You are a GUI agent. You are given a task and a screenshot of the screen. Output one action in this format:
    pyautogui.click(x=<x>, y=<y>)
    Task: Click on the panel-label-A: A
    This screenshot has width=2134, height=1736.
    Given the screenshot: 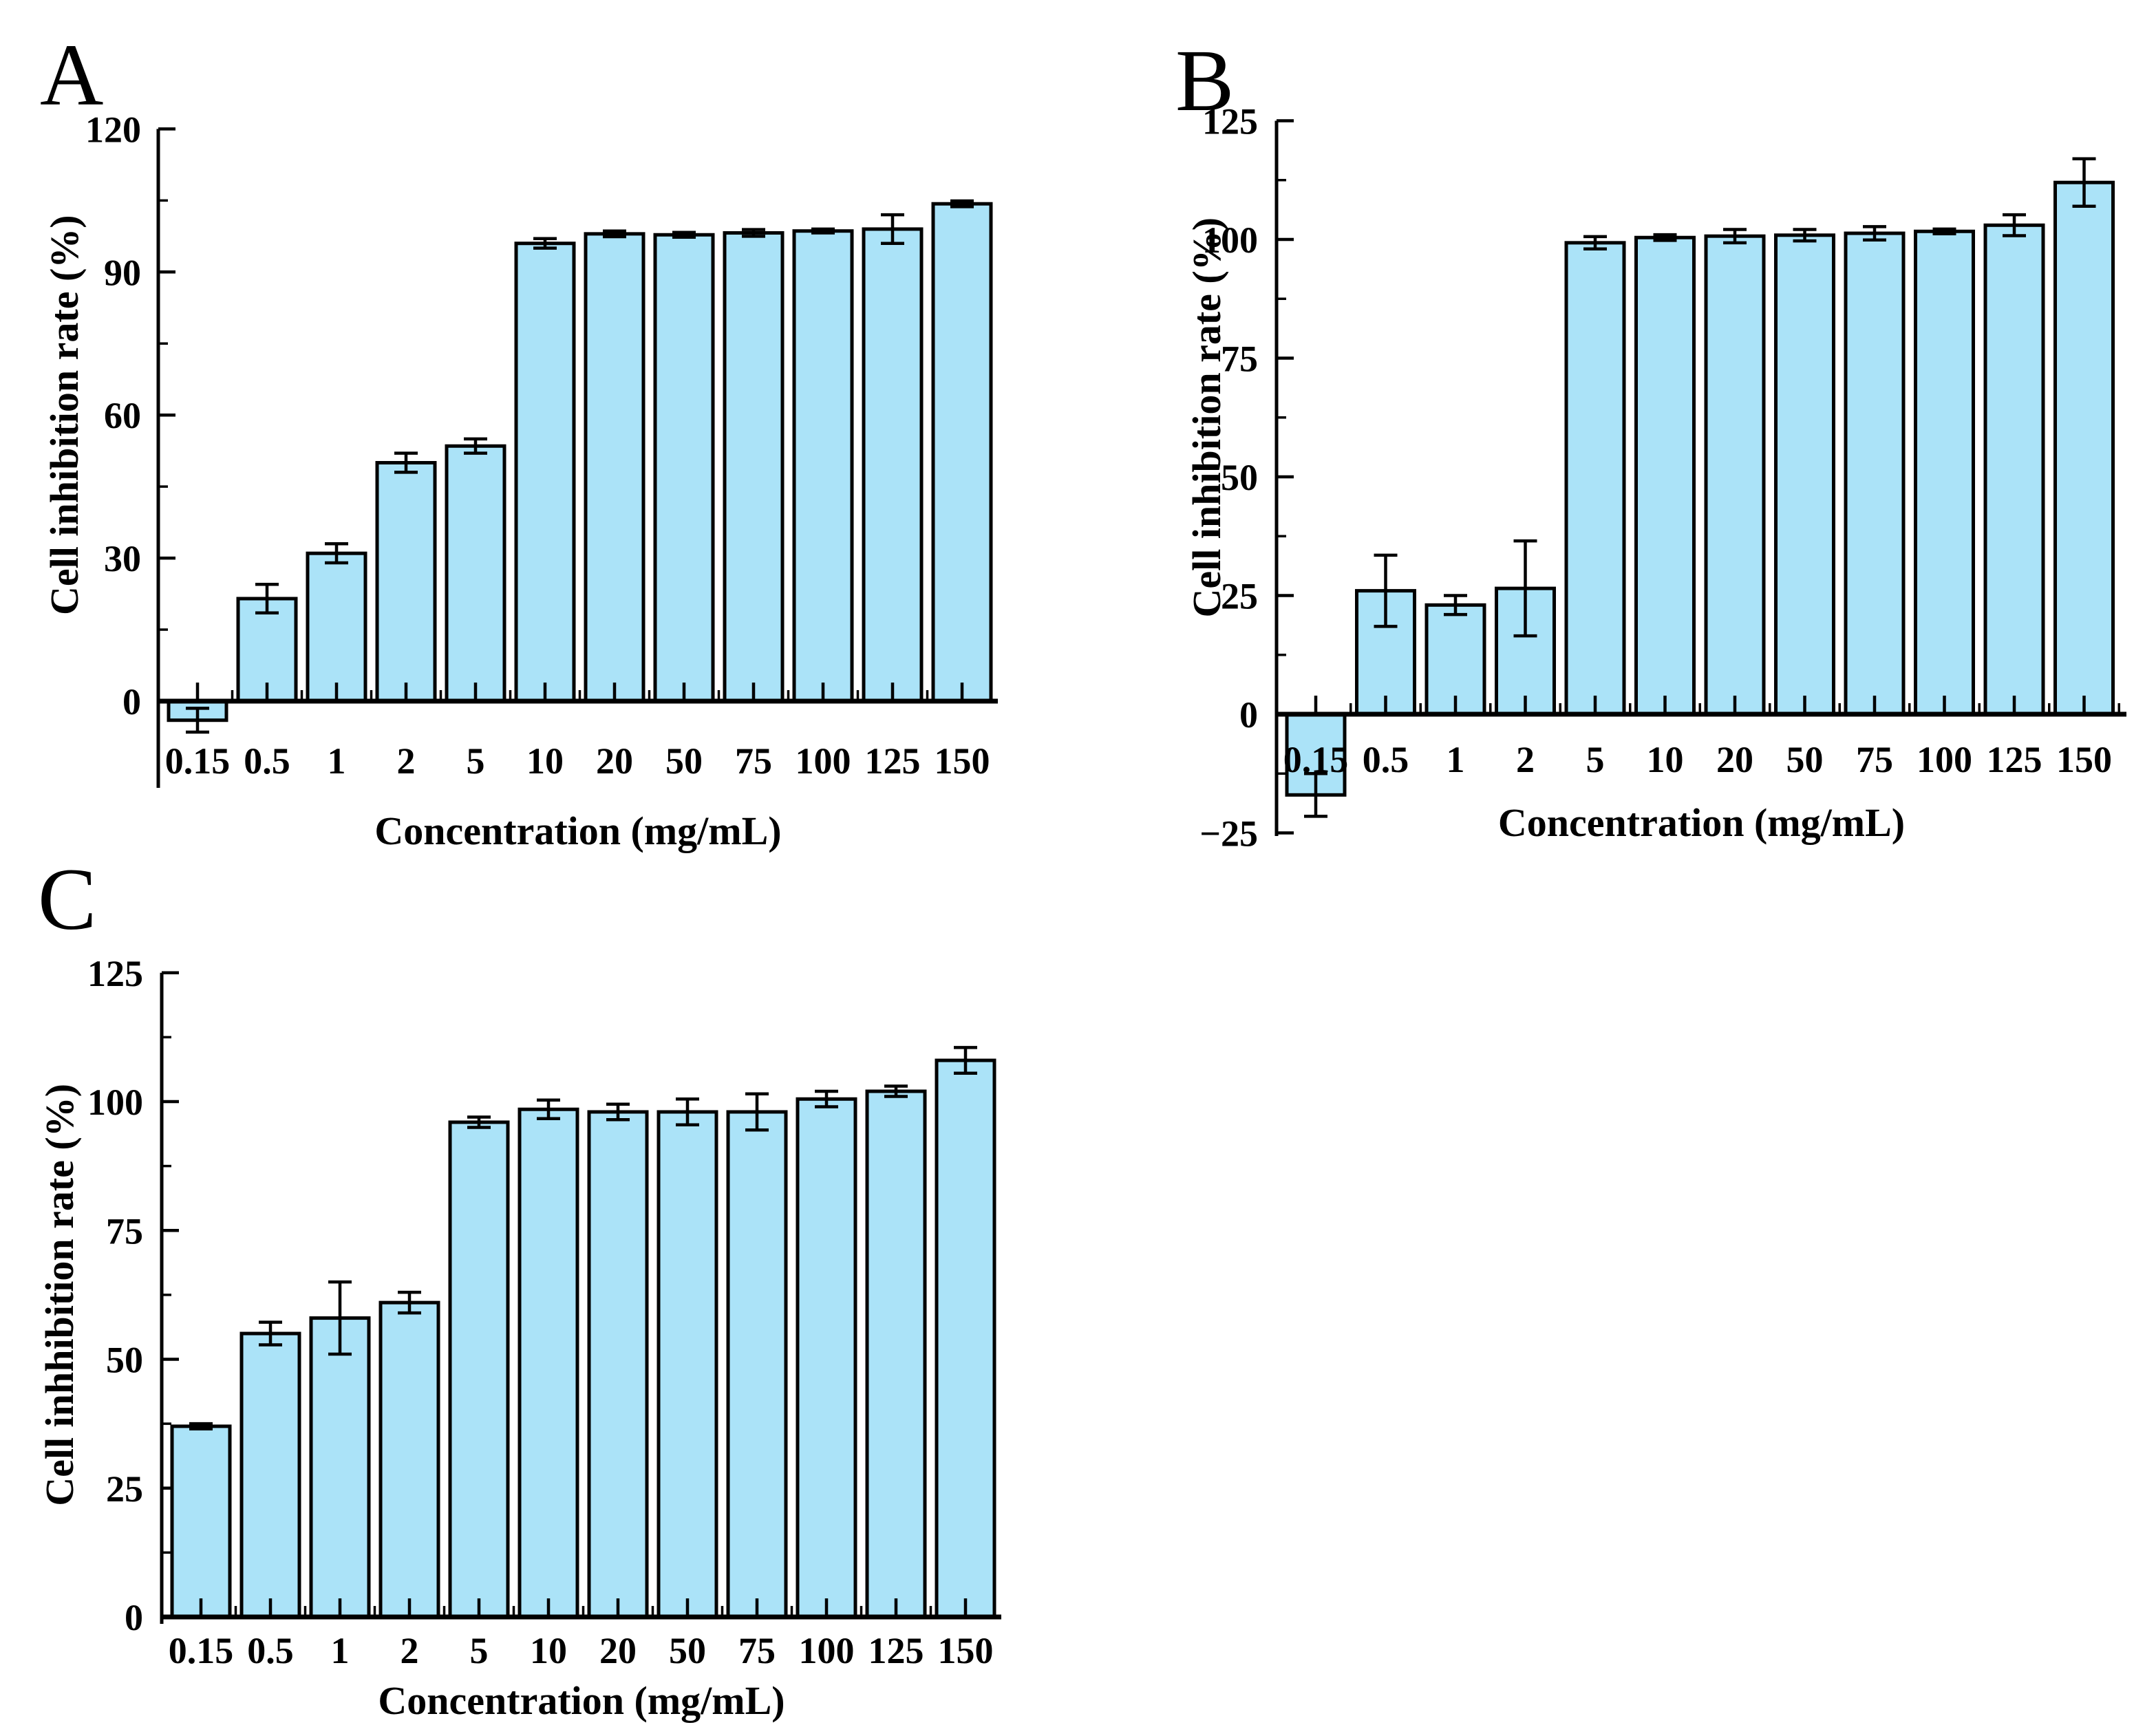 What is the action you would take?
    pyautogui.click(x=71, y=75)
    